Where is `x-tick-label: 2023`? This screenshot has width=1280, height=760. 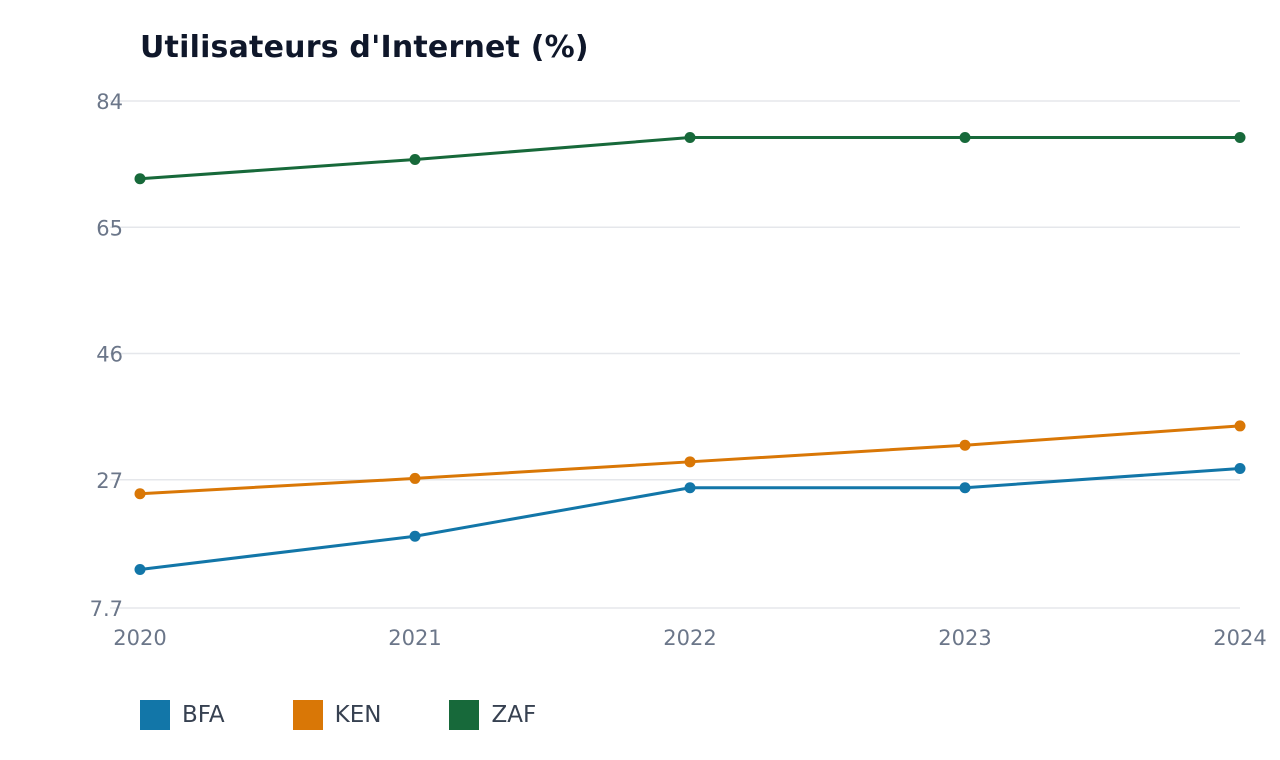
x-tick-label: 2023 is located at coordinates (964, 638).